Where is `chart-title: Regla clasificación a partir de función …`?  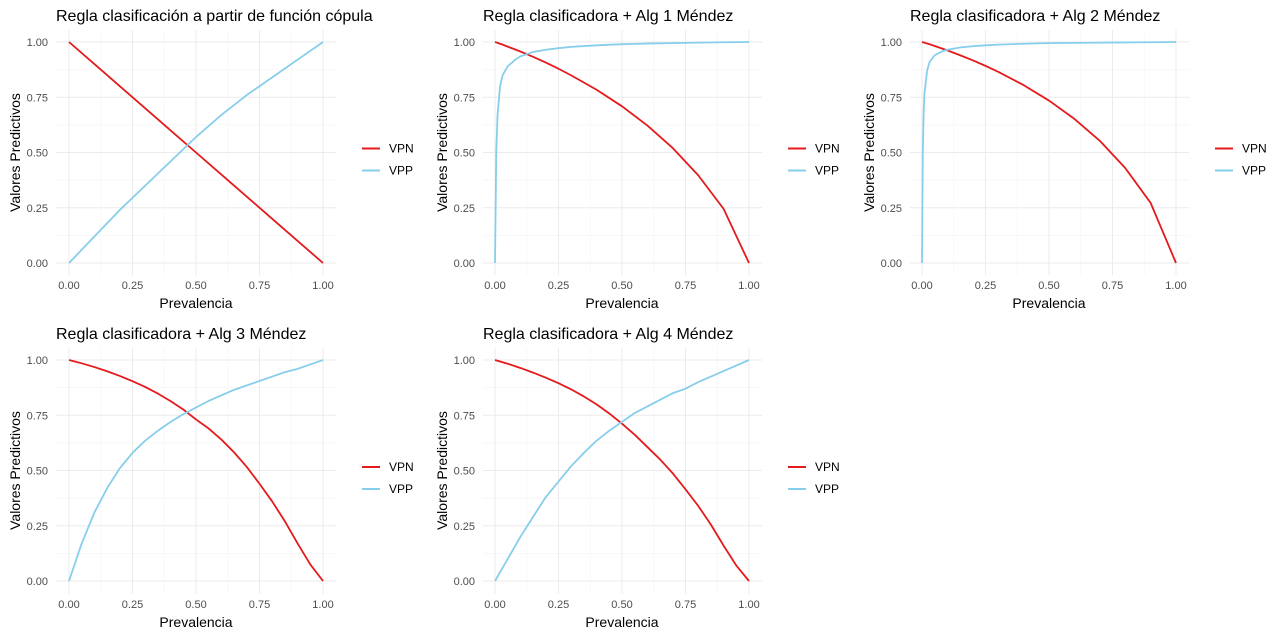
chart-title: Regla clasificación a partir de función … is located at coordinates (214, 16).